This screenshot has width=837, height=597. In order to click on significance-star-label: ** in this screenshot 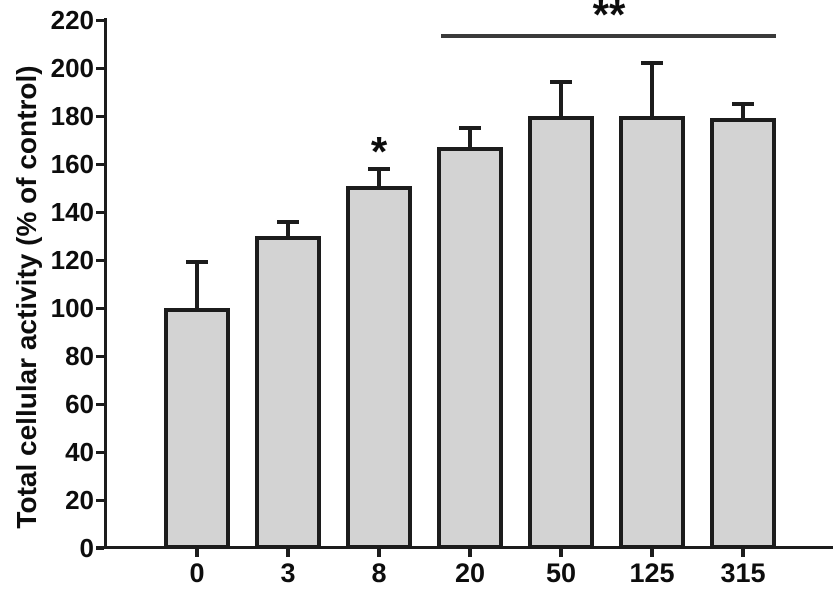, I will do `click(609, 19)`.